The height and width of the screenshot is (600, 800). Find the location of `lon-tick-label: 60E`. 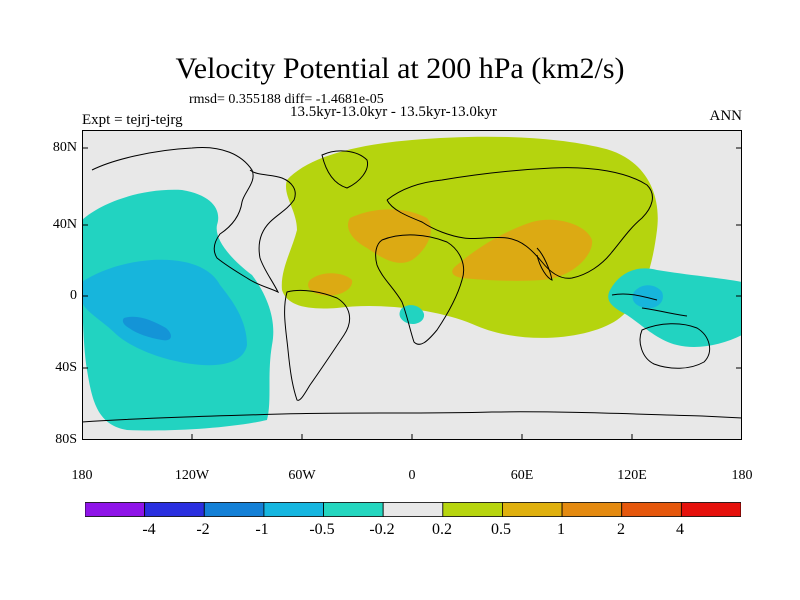

lon-tick-label: 60E is located at coordinates (522, 475).